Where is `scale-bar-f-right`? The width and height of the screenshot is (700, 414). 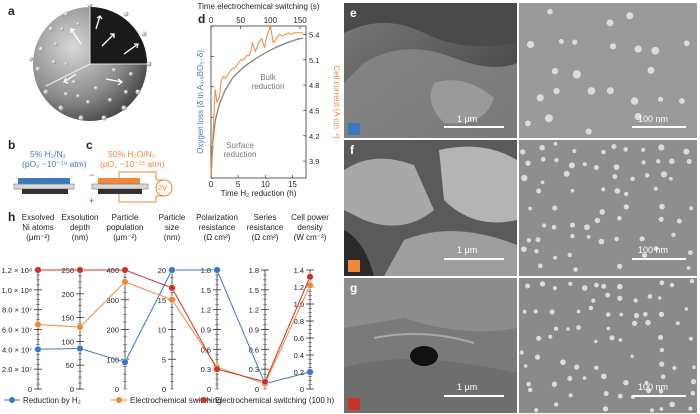
scale-bar-f-right is located at coordinates (659, 259).